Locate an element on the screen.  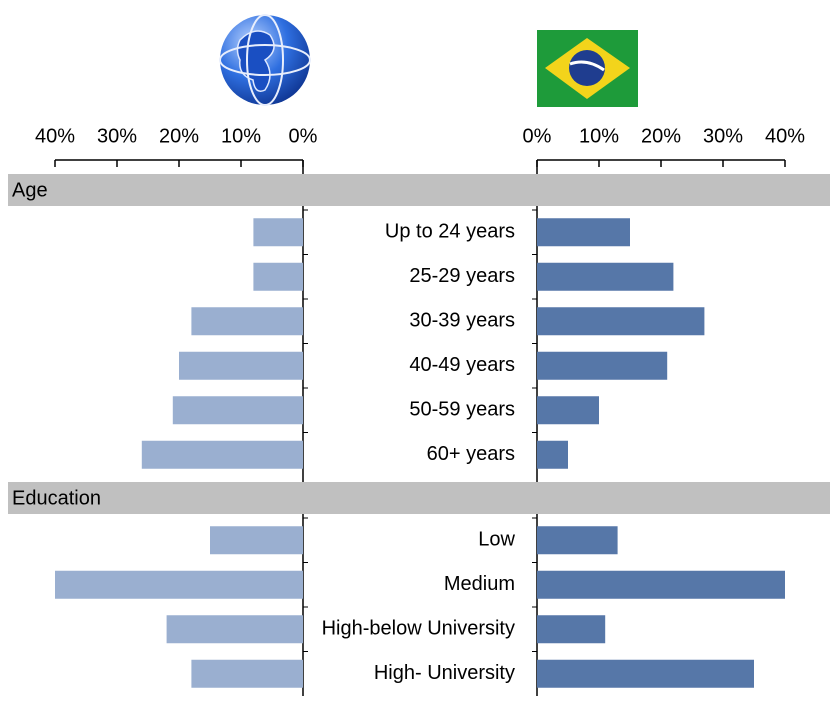
section-title: Education is located at coordinates (56, 498).